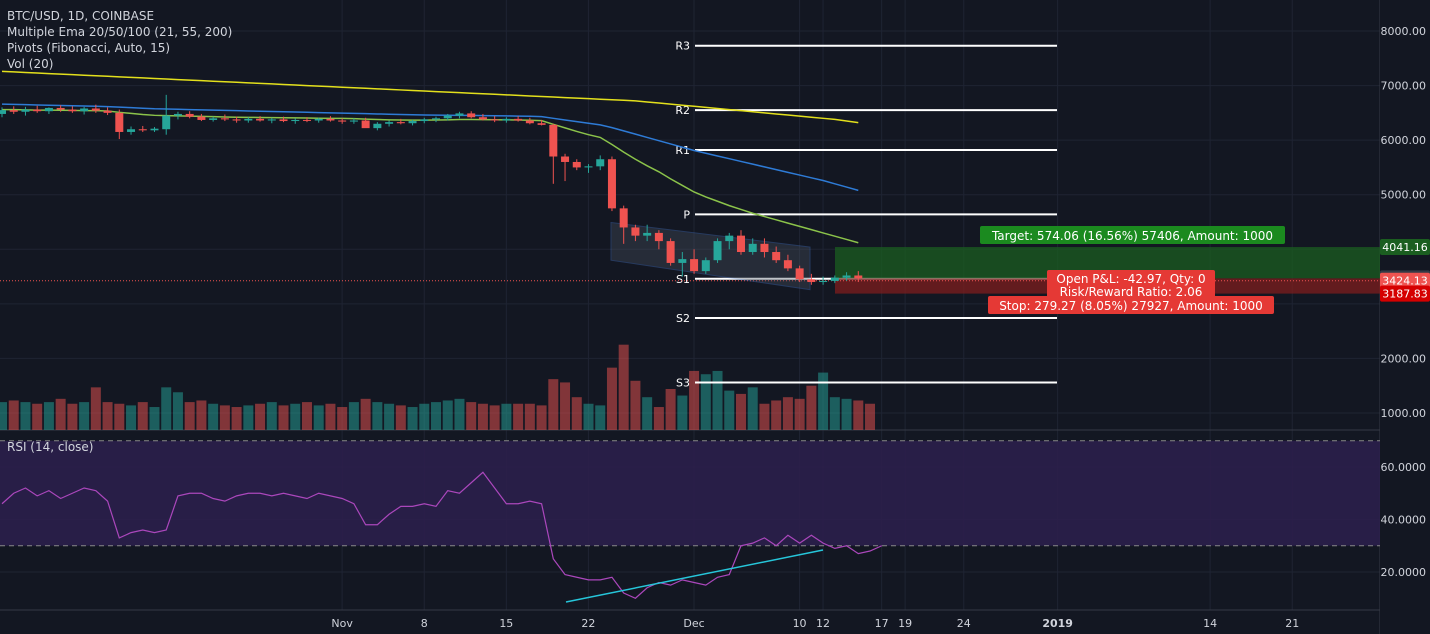 The width and height of the screenshot is (1430, 634). What do you see at coordinates (683, 279) in the screenshot?
I see `pivot-label: S1` at bounding box center [683, 279].